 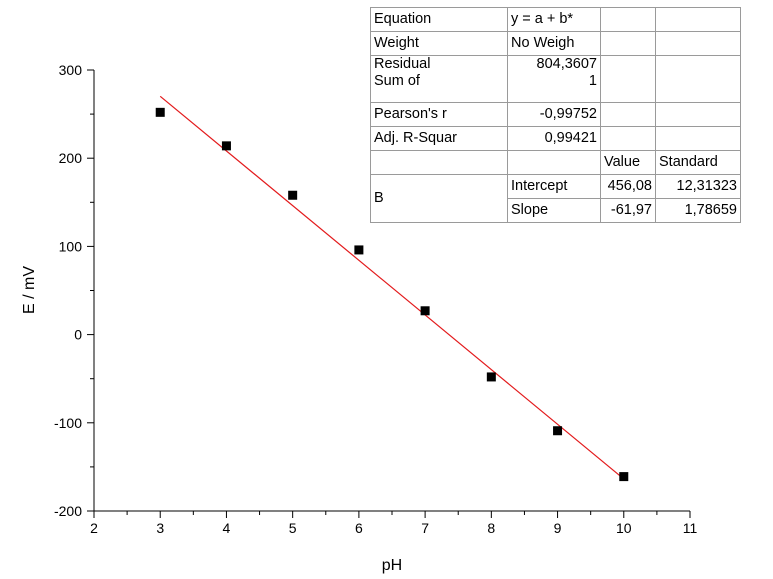 What do you see at coordinates (439, 43) in the screenshot?
I see `weight-label: Weight` at bounding box center [439, 43].